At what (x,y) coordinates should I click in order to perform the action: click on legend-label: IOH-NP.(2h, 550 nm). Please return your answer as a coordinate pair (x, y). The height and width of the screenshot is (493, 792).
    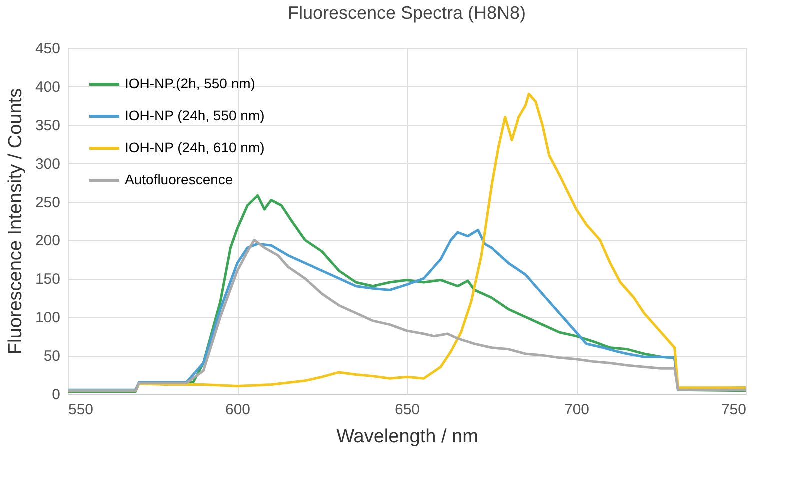
    Looking at the image, I should click on (190, 84).